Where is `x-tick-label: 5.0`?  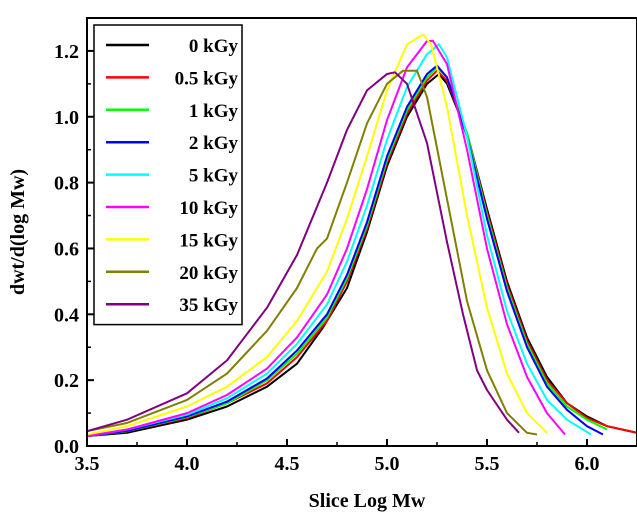 x-tick-label: 5.0 is located at coordinates (387, 464).